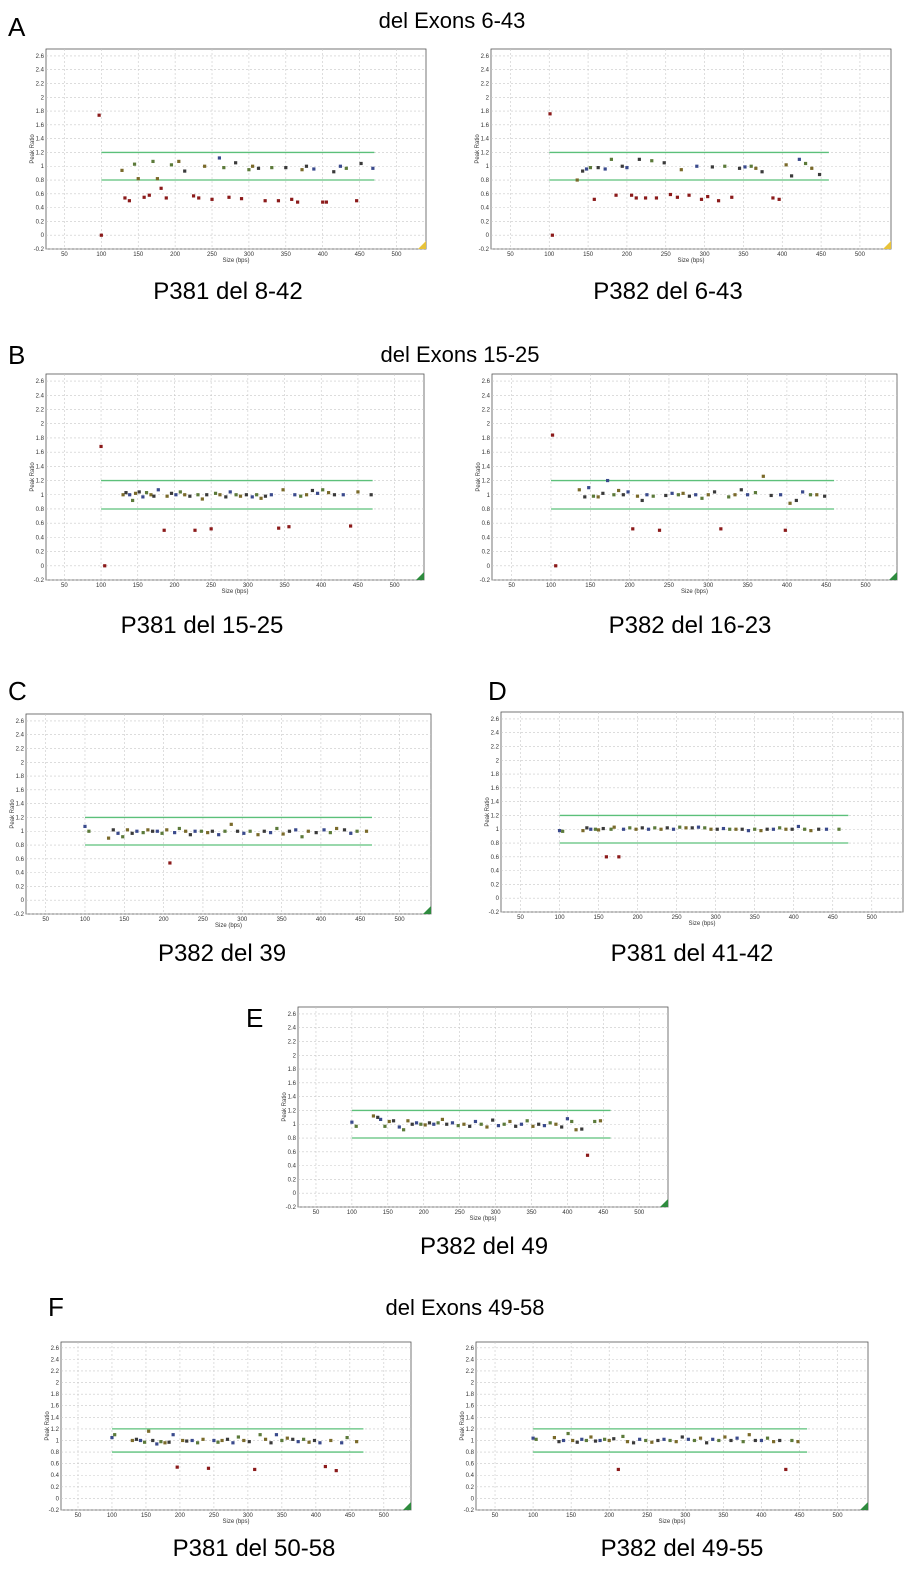 This screenshot has height=1570, width=909. Describe the element at coordinates (470, 1430) in the screenshot. I see `y-tick-label: 1.2` at that location.